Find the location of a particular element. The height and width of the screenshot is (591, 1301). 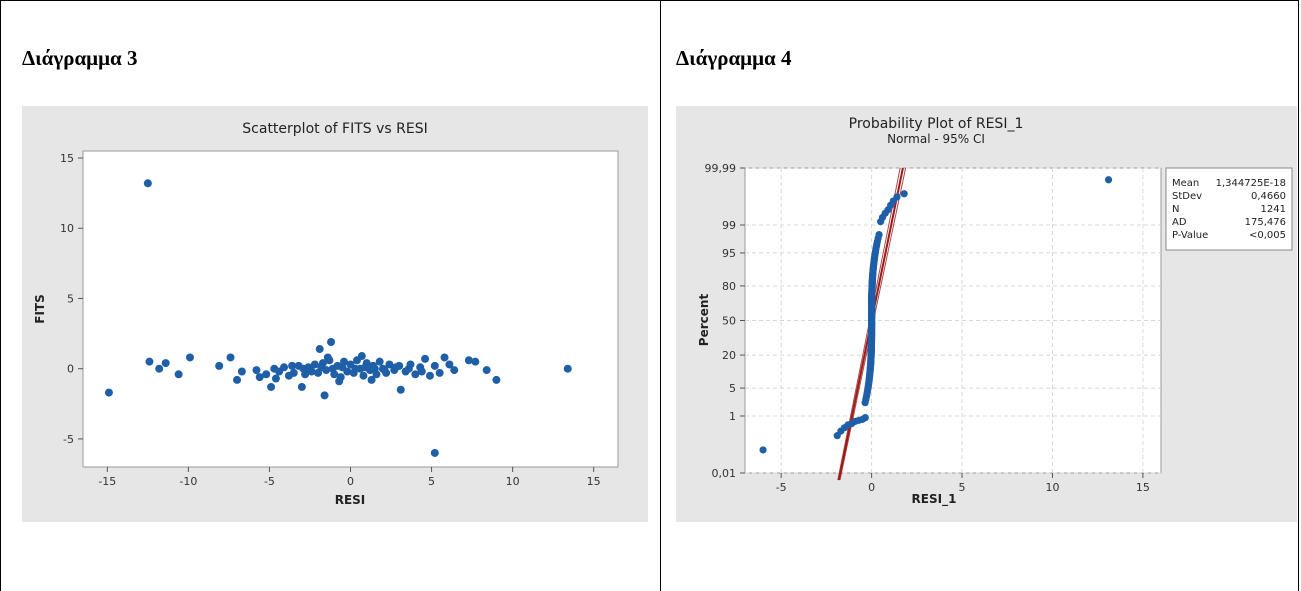

panel-heading-3: Διάγραμμα 3 is located at coordinates (80, 58).